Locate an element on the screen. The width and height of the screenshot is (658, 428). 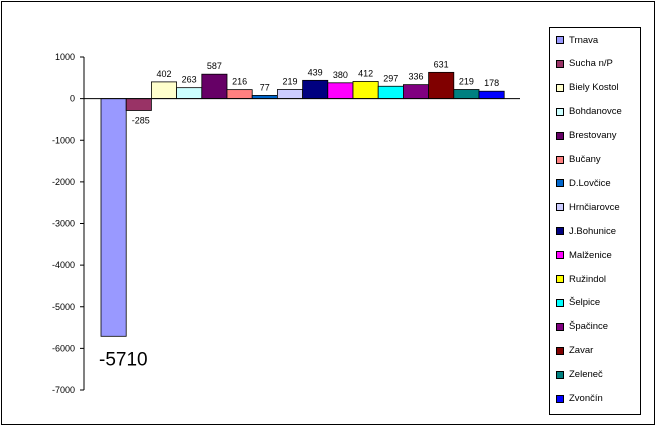
legend-item: Sucha n/P is located at coordinates (584, 64).